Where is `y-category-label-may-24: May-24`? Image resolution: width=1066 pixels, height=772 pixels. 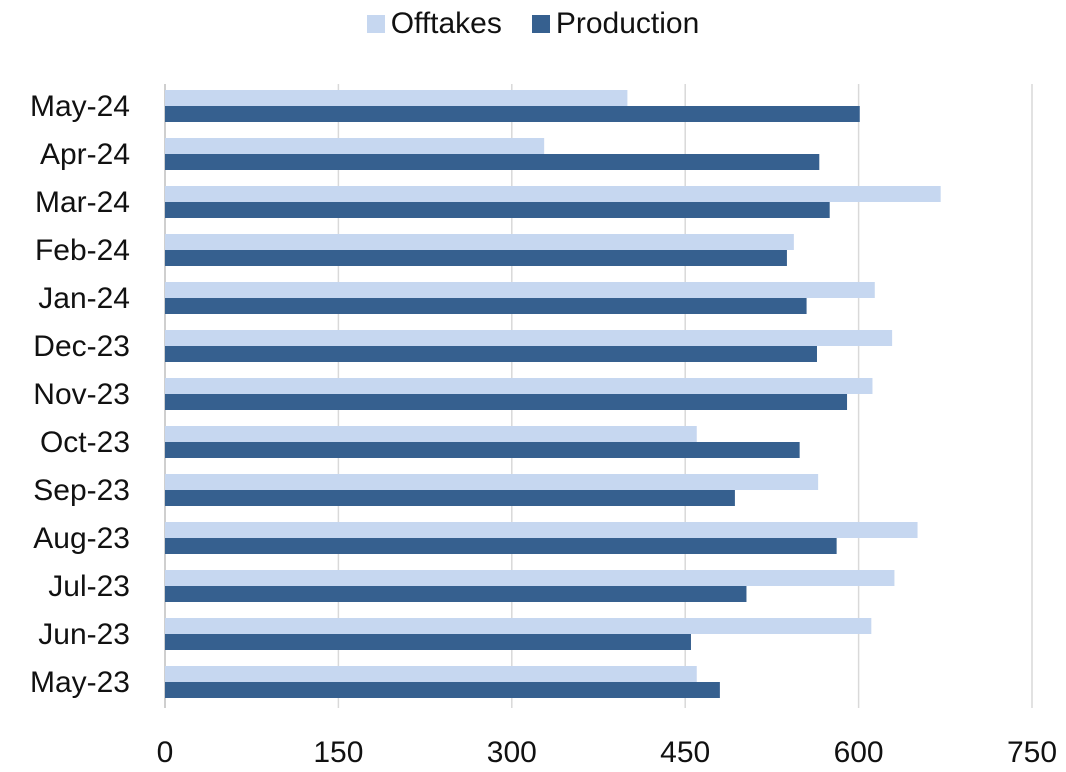 y-category-label-may-24: May-24 is located at coordinates (80, 106).